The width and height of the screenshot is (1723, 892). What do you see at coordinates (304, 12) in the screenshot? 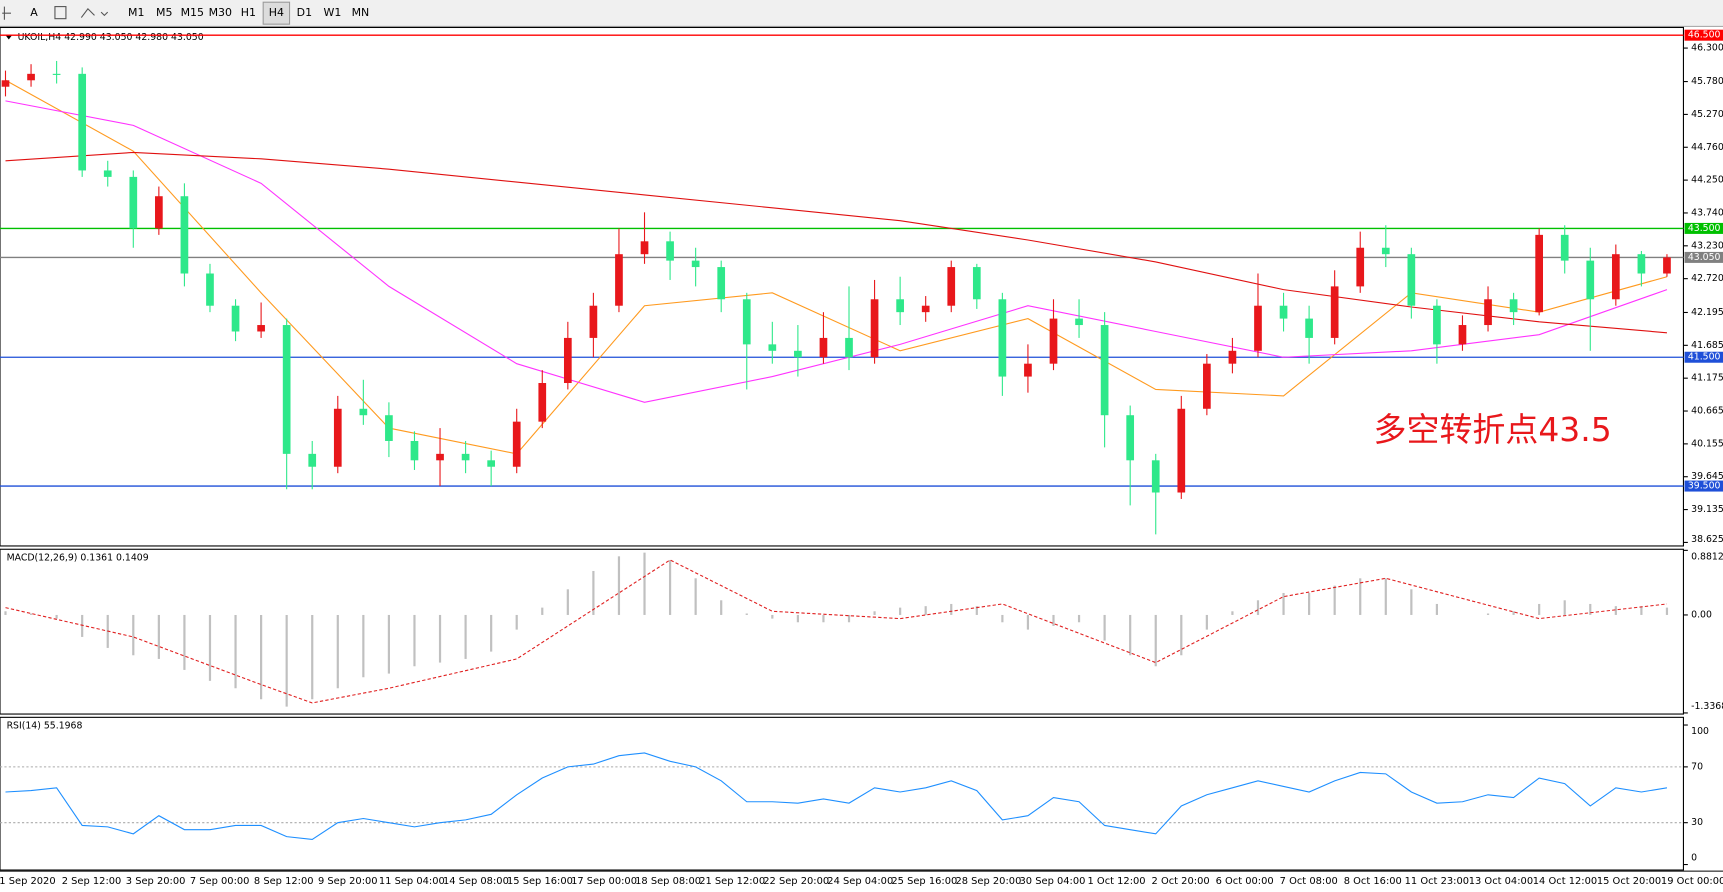
I see `timeframe-button: D1` at bounding box center [304, 12].